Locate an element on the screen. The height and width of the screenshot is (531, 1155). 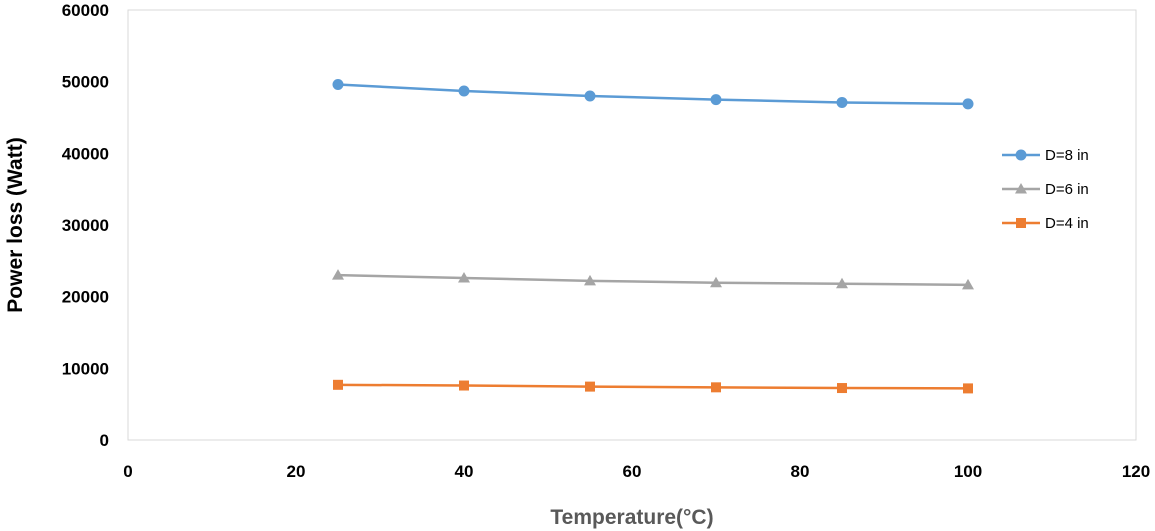
x-tick-label: 80 is located at coordinates (800, 471).